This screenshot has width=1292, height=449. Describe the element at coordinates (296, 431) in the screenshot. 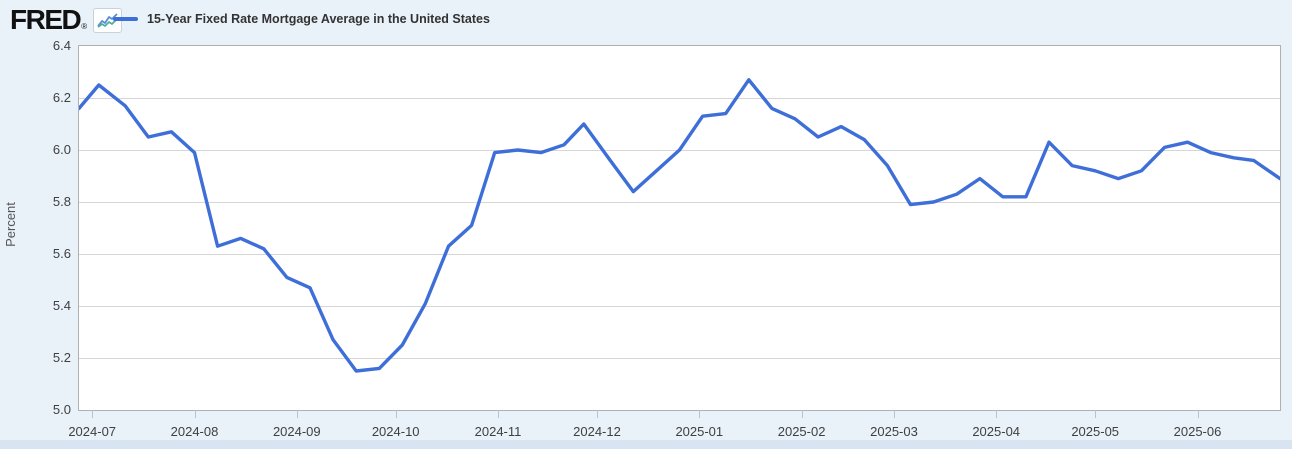

I see `x-tick-label: 2024-09` at that location.